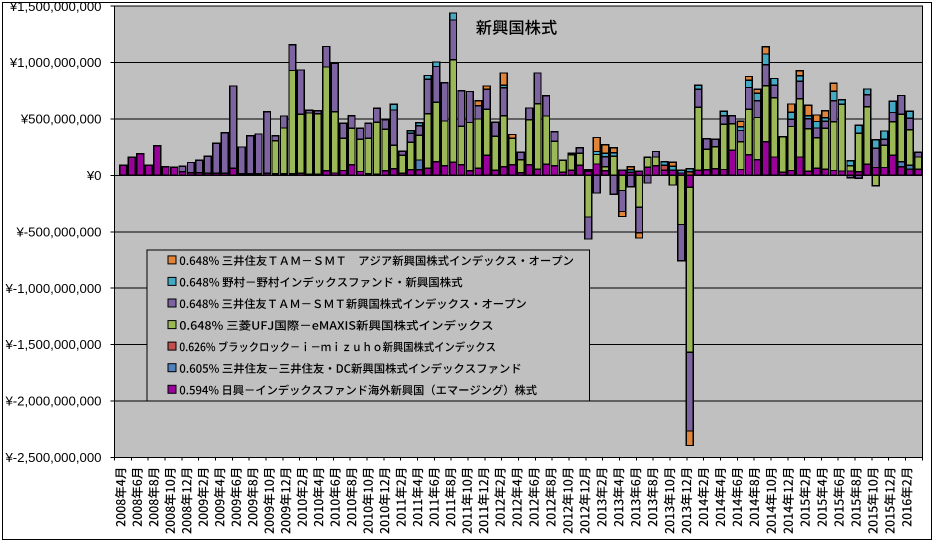 Image resolution: width=937 pixels, height=546 pixels. What do you see at coordinates (52, 288) in the screenshot?
I see `svg-text: ¥-1,000,000,000` at bounding box center [52, 288].